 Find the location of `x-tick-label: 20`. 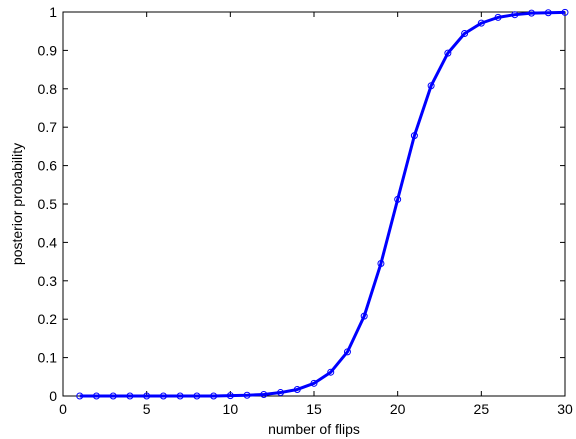

x-tick-label: 20 is located at coordinates (398, 409).